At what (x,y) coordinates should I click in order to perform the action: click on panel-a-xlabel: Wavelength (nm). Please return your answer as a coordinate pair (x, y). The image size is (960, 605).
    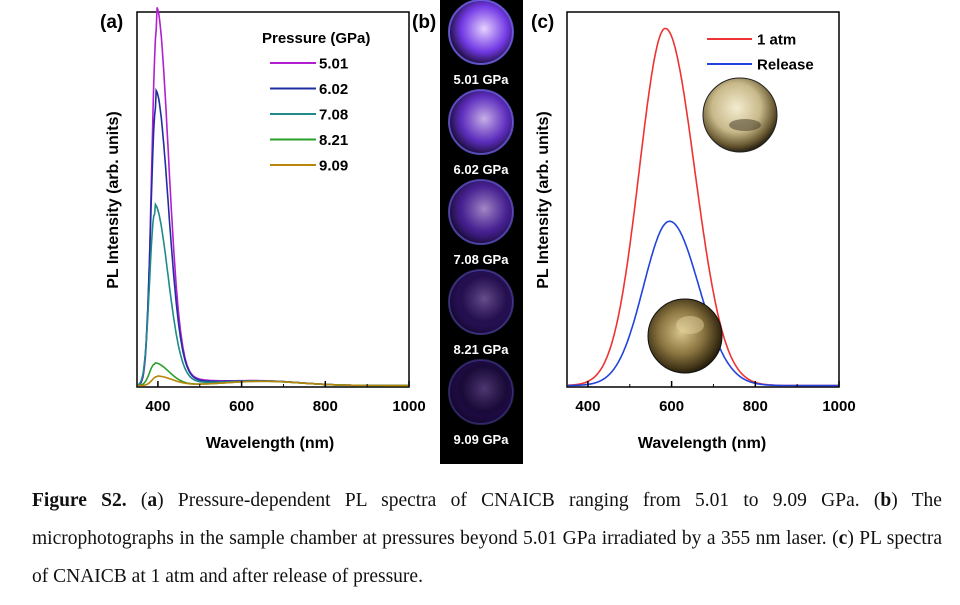
    Looking at the image, I should click on (270, 443).